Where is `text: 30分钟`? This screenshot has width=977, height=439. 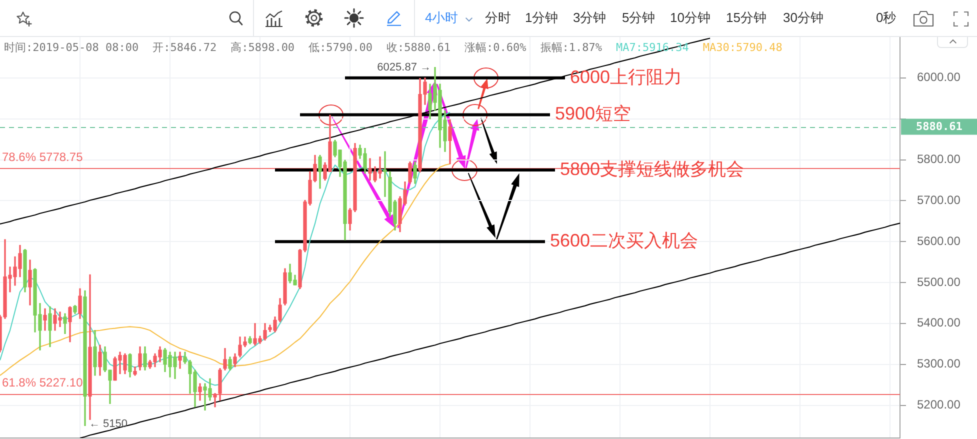
text: 30分钟 is located at coordinates (803, 18).